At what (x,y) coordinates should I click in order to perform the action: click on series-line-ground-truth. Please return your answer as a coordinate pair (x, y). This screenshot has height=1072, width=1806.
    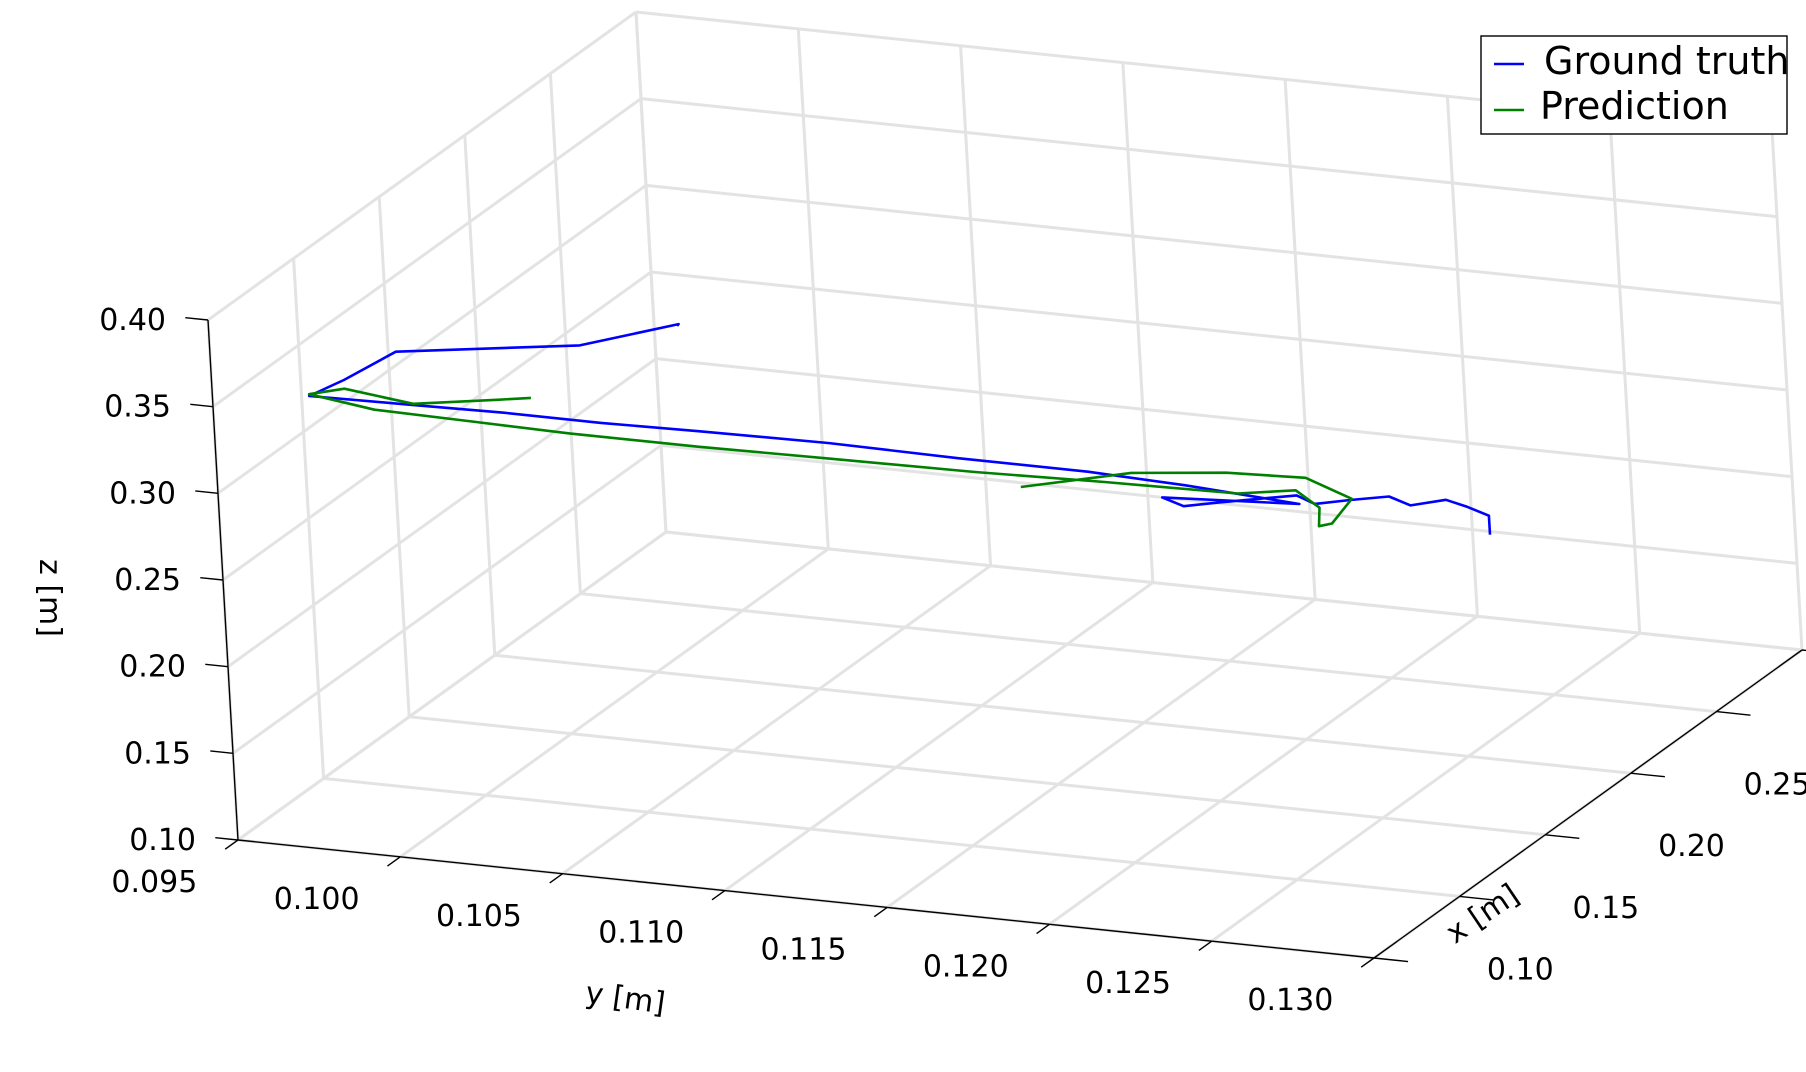
    Looking at the image, I should click on (899, 428).